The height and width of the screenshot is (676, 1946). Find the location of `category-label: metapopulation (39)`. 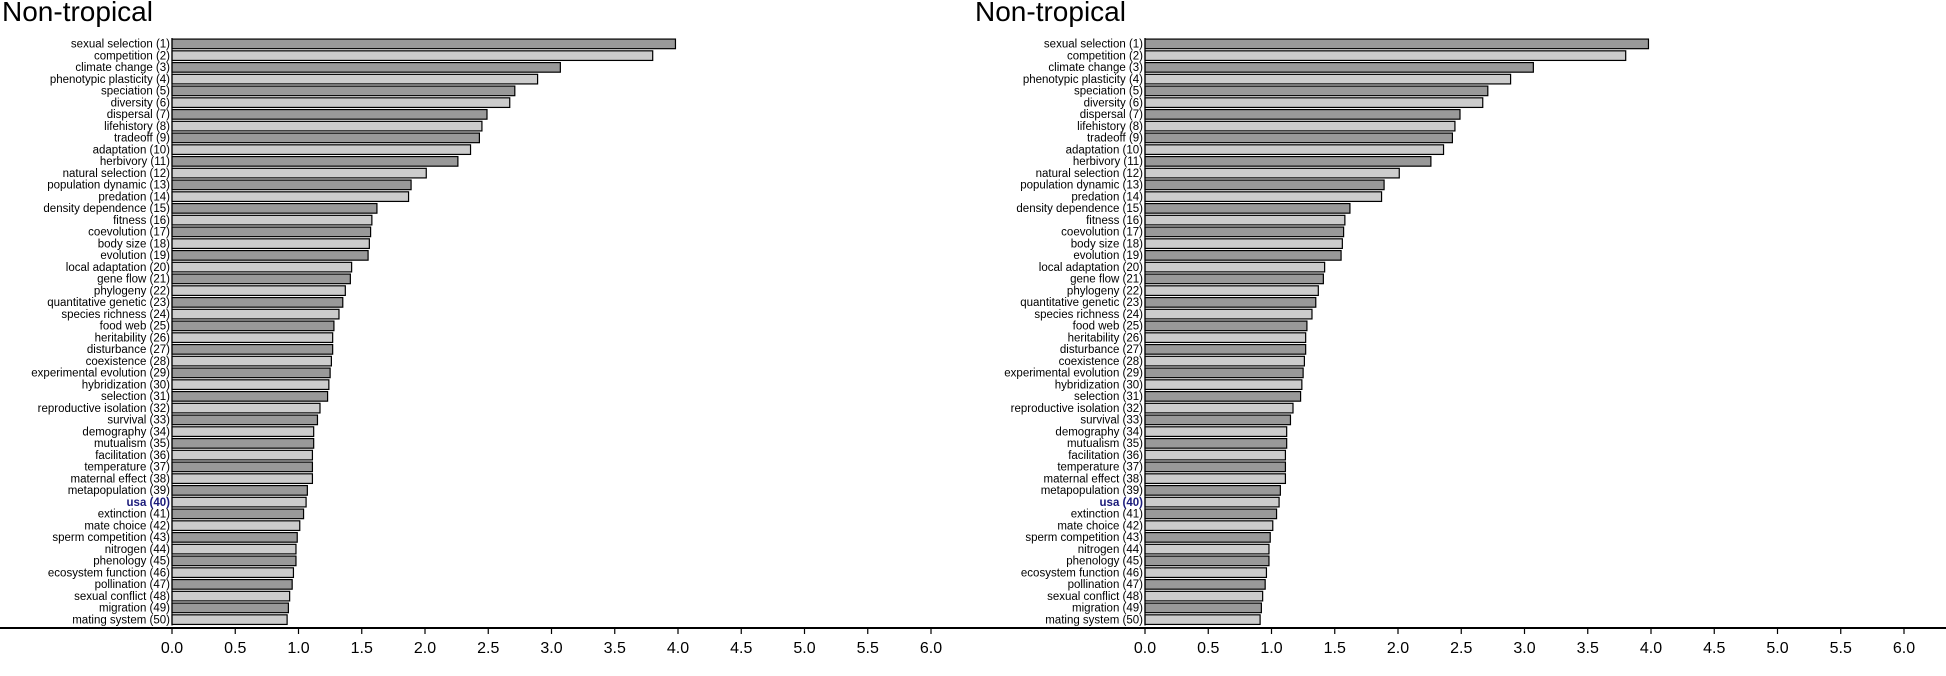

category-label: metapopulation (39) is located at coordinates (119, 491).